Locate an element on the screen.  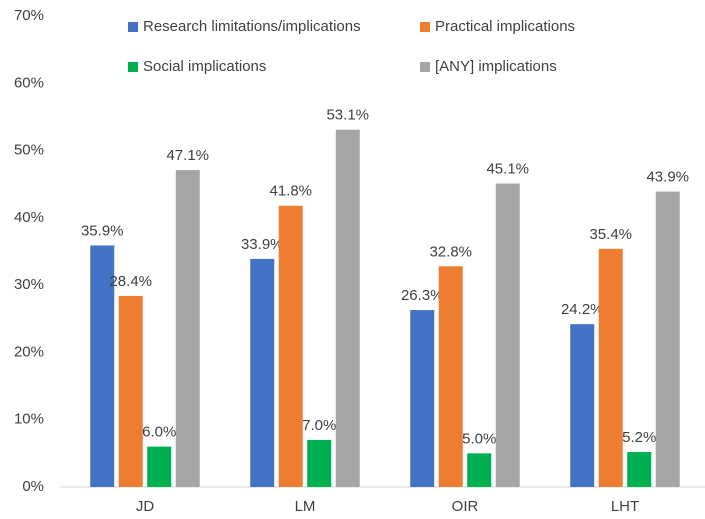
value-label: 47.1% is located at coordinates (187, 155).